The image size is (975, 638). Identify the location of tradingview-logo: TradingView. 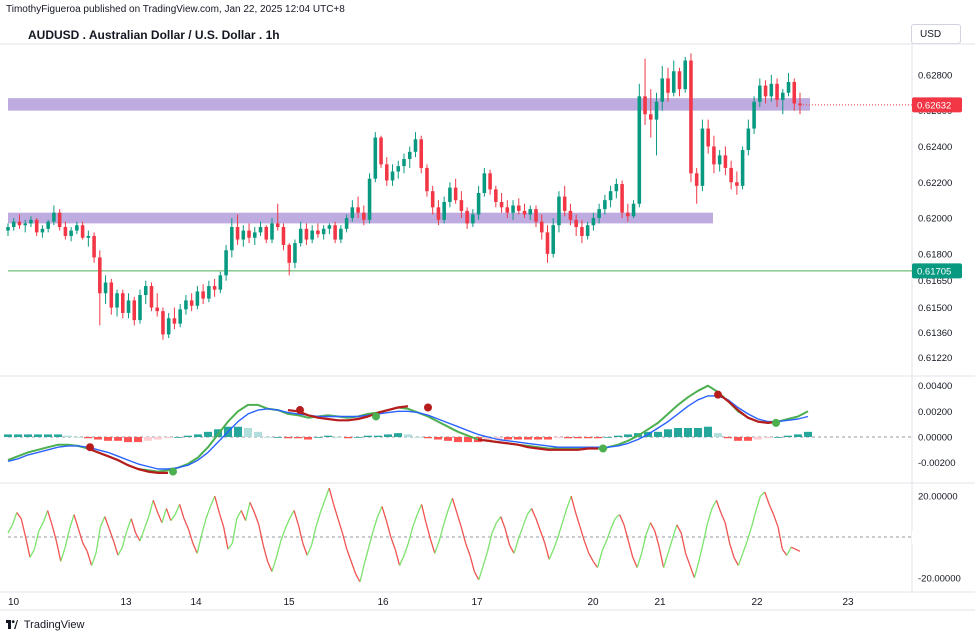
(45, 625).